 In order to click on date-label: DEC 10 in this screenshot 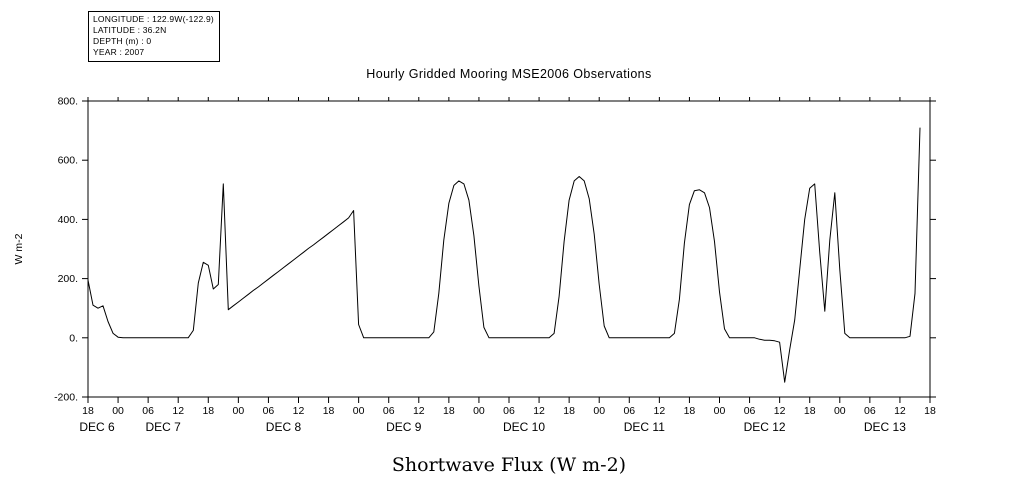, I will do `click(524, 427)`.